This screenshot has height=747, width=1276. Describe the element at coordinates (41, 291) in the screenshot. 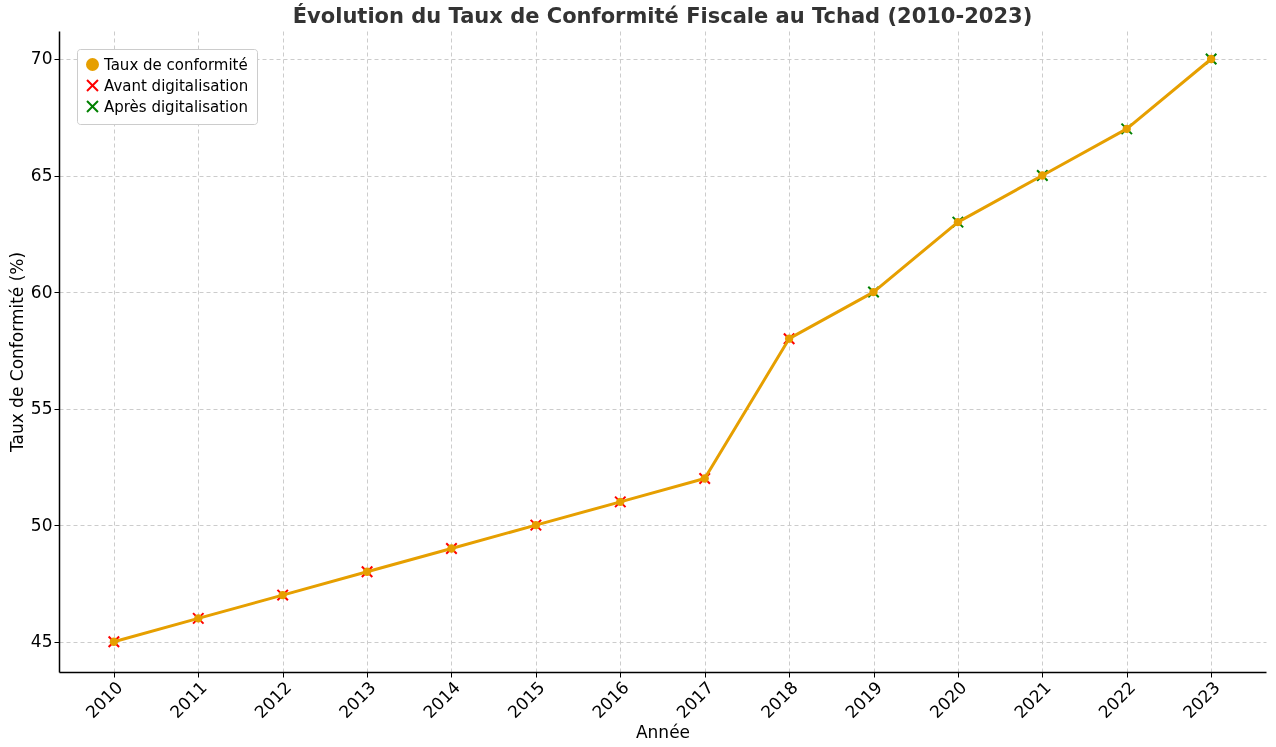

I see `y-tick-label: 60` at that location.